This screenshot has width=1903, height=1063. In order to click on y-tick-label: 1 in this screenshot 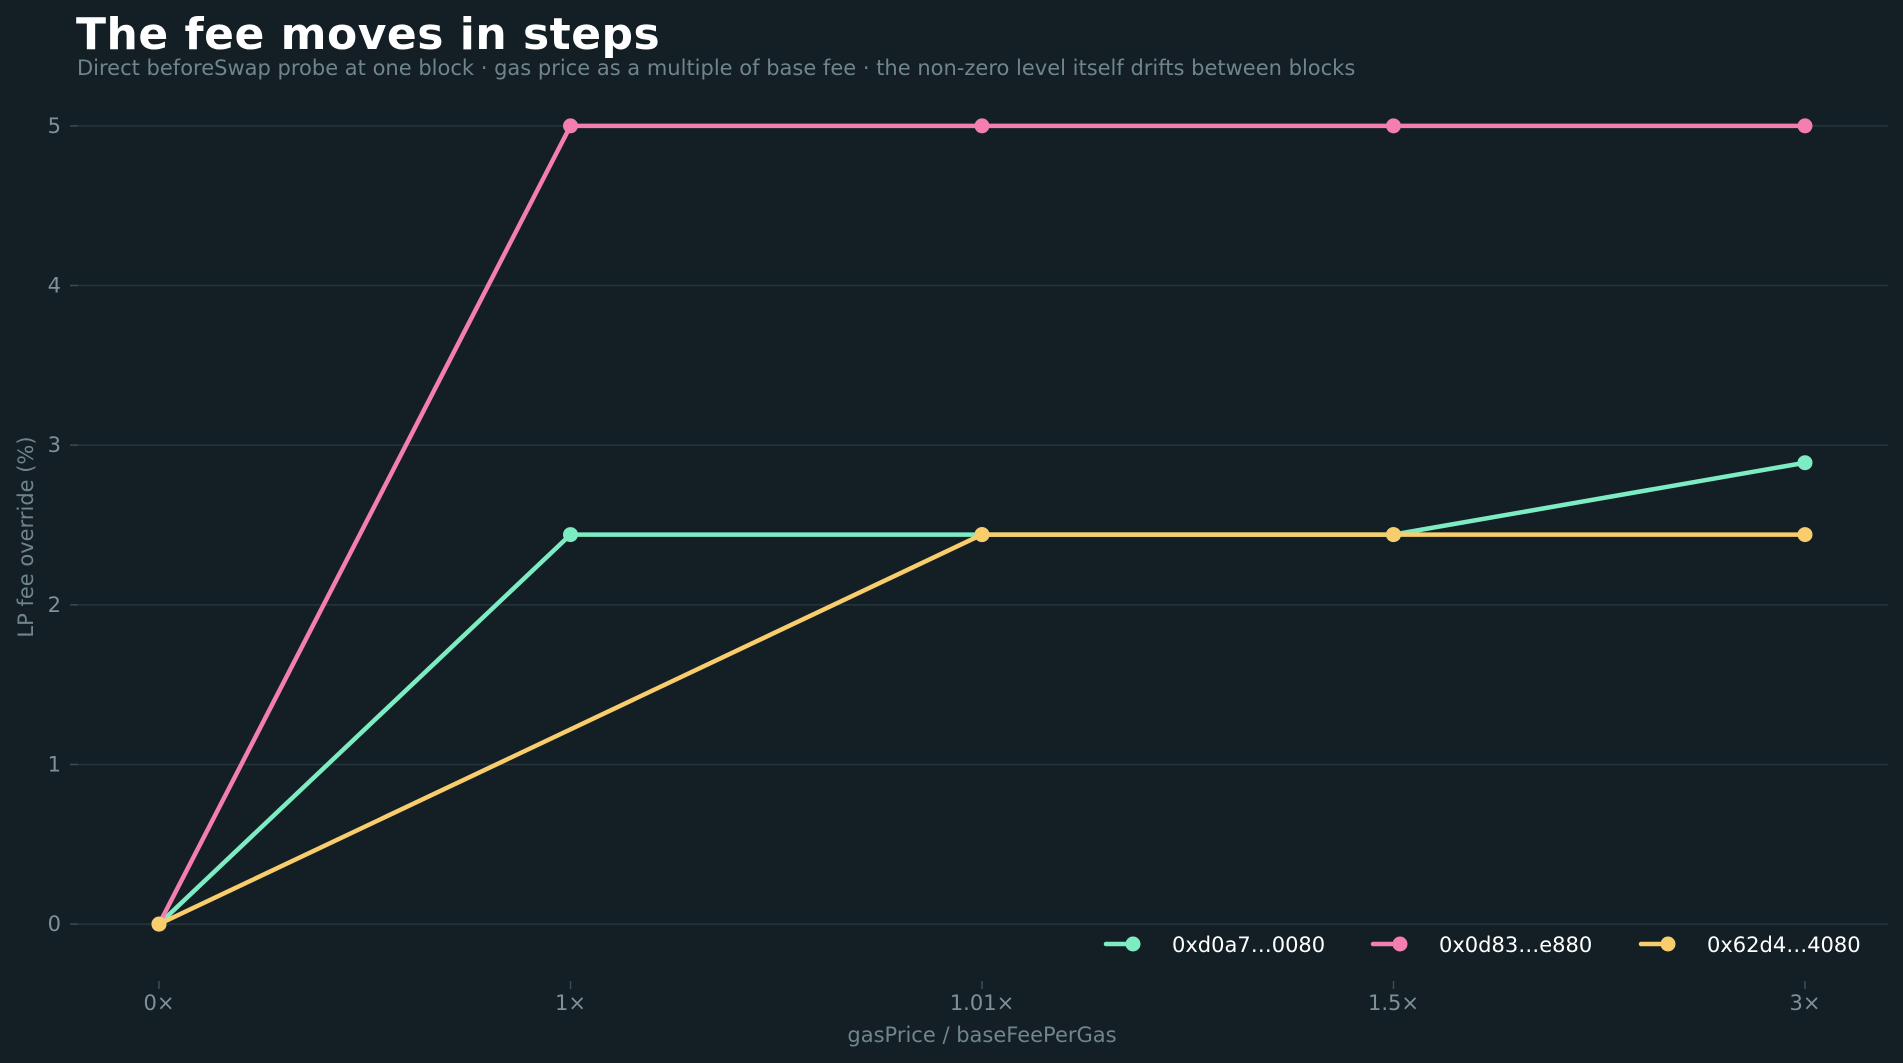, I will do `click(54, 764)`.